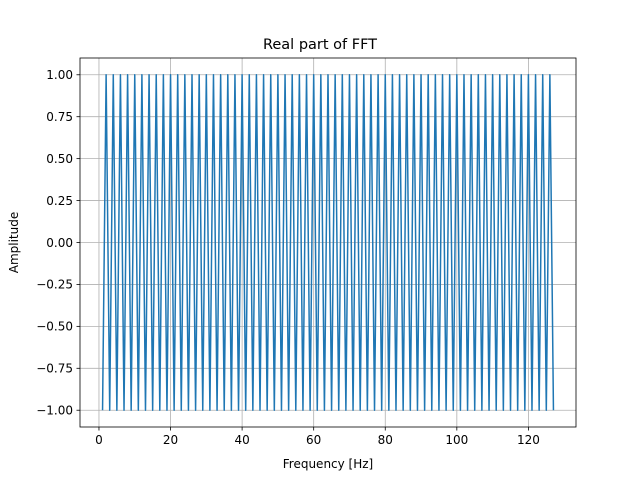  I want to click on y-tick-label: −1.00, so click(54, 411).